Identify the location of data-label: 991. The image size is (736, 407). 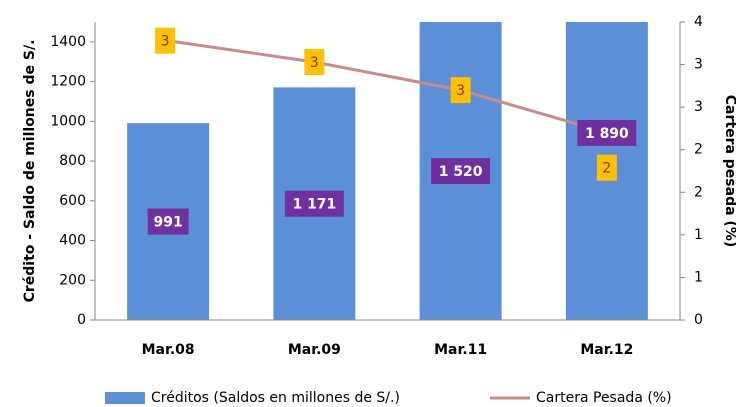
(168, 223).